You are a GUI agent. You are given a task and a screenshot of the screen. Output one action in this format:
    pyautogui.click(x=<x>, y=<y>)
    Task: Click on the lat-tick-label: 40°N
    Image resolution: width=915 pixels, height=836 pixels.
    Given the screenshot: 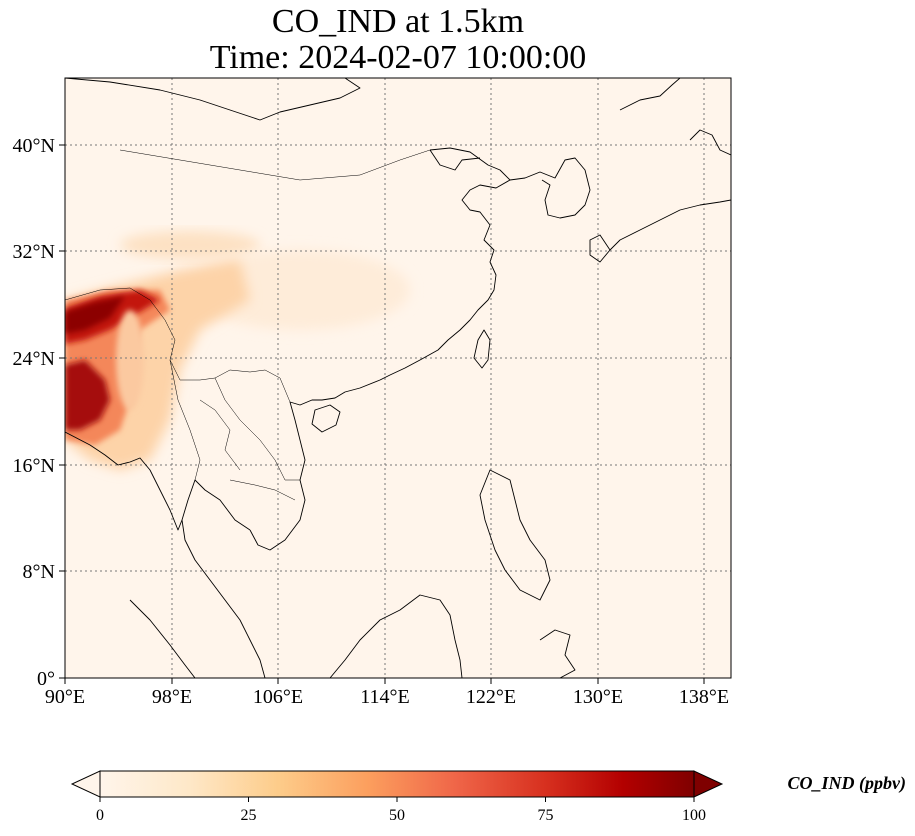 What is the action you would take?
    pyautogui.click(x=34, y=146)
    